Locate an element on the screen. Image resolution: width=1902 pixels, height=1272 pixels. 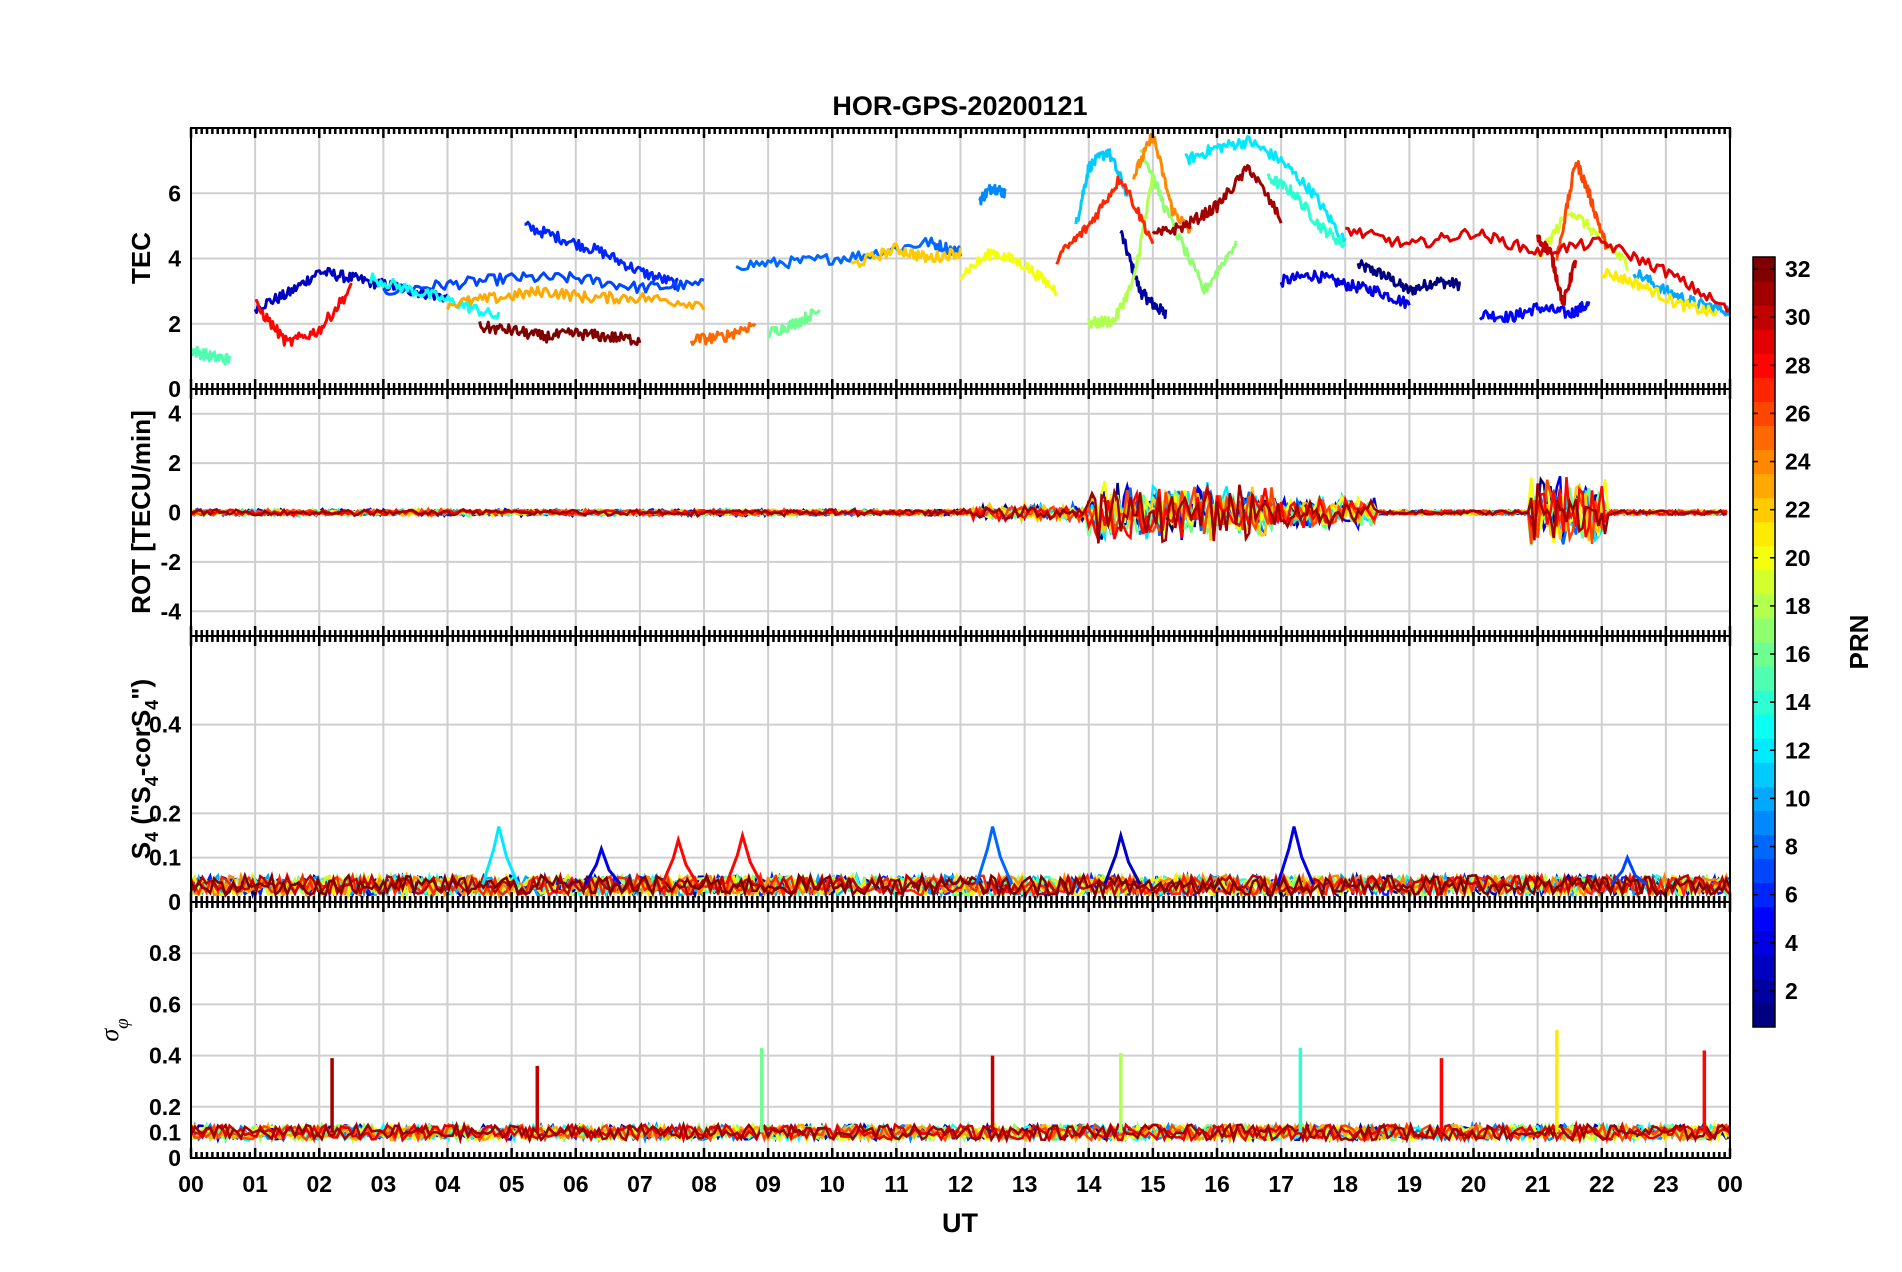
colorbar-tick-label: 18 is located at coordinates (1798, 606).